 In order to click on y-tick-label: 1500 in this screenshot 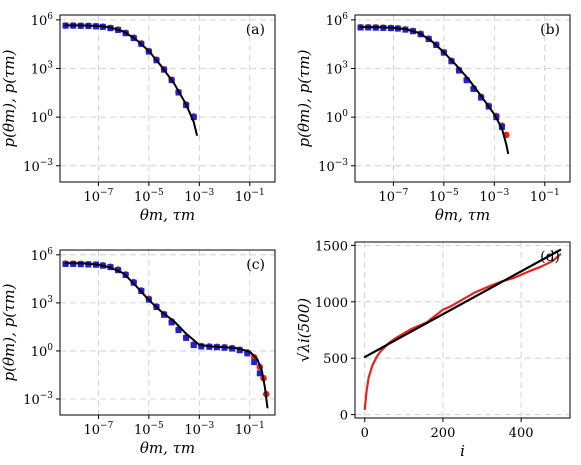, I will do `click(331, 246)`.